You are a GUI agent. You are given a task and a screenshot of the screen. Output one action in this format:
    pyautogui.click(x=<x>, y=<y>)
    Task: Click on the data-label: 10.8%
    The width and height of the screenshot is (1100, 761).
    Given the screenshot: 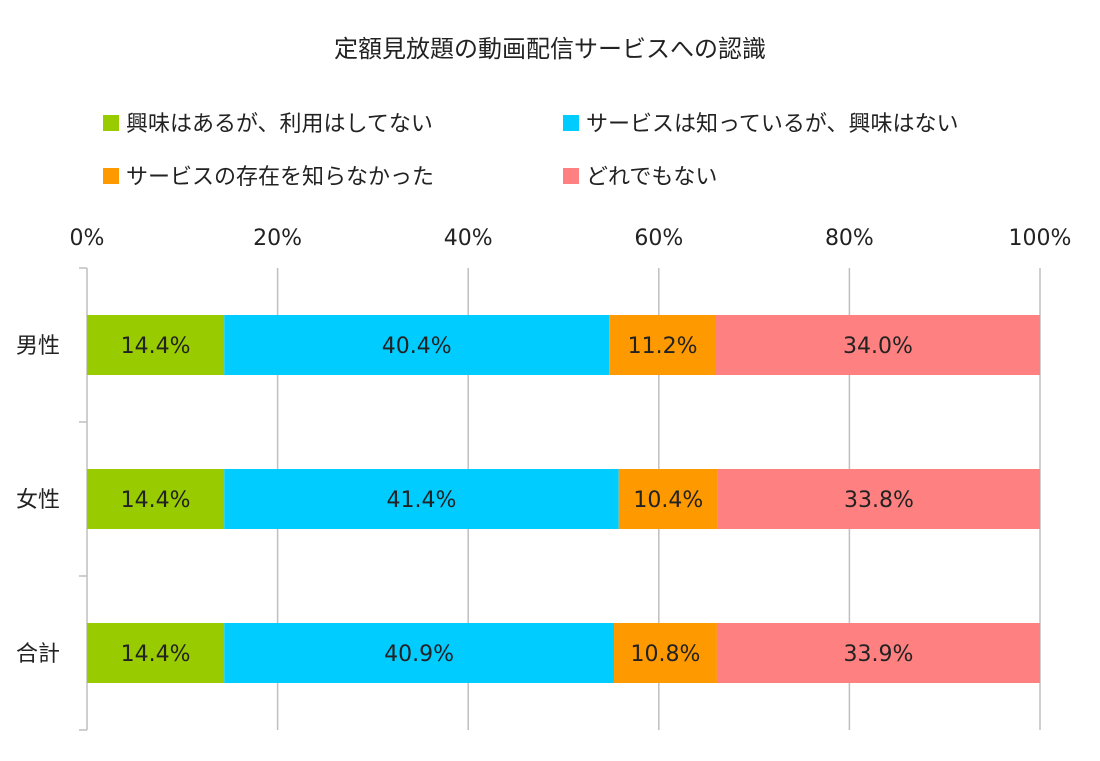 What is the action you would take?
    pyautogui.click(x=666, y=654)
    